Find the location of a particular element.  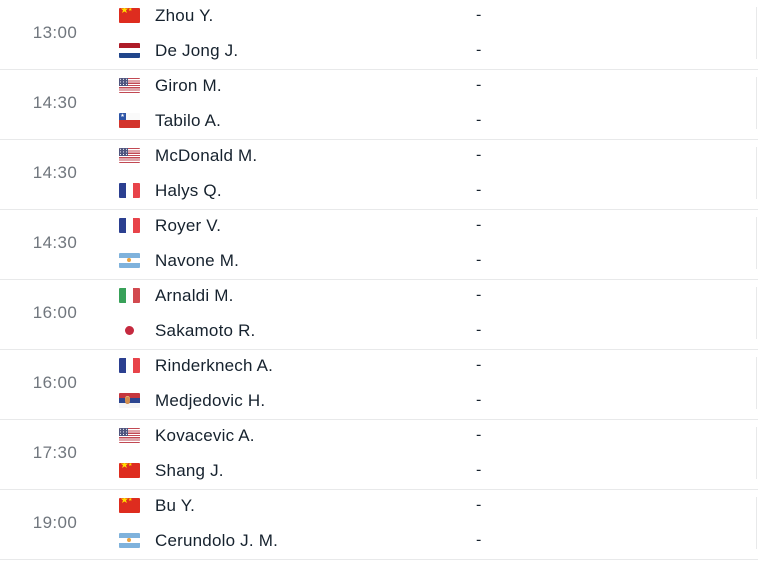

player-row-home: Arnaldi M. - is located at coordinates (434, 295).